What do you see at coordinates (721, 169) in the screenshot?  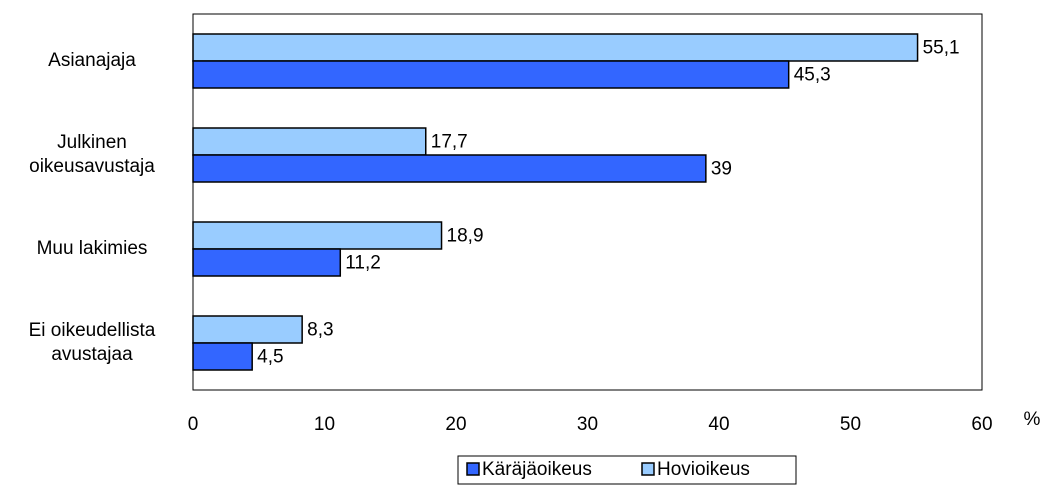 I see `data-label: 39` at bounding box center [721, 169].